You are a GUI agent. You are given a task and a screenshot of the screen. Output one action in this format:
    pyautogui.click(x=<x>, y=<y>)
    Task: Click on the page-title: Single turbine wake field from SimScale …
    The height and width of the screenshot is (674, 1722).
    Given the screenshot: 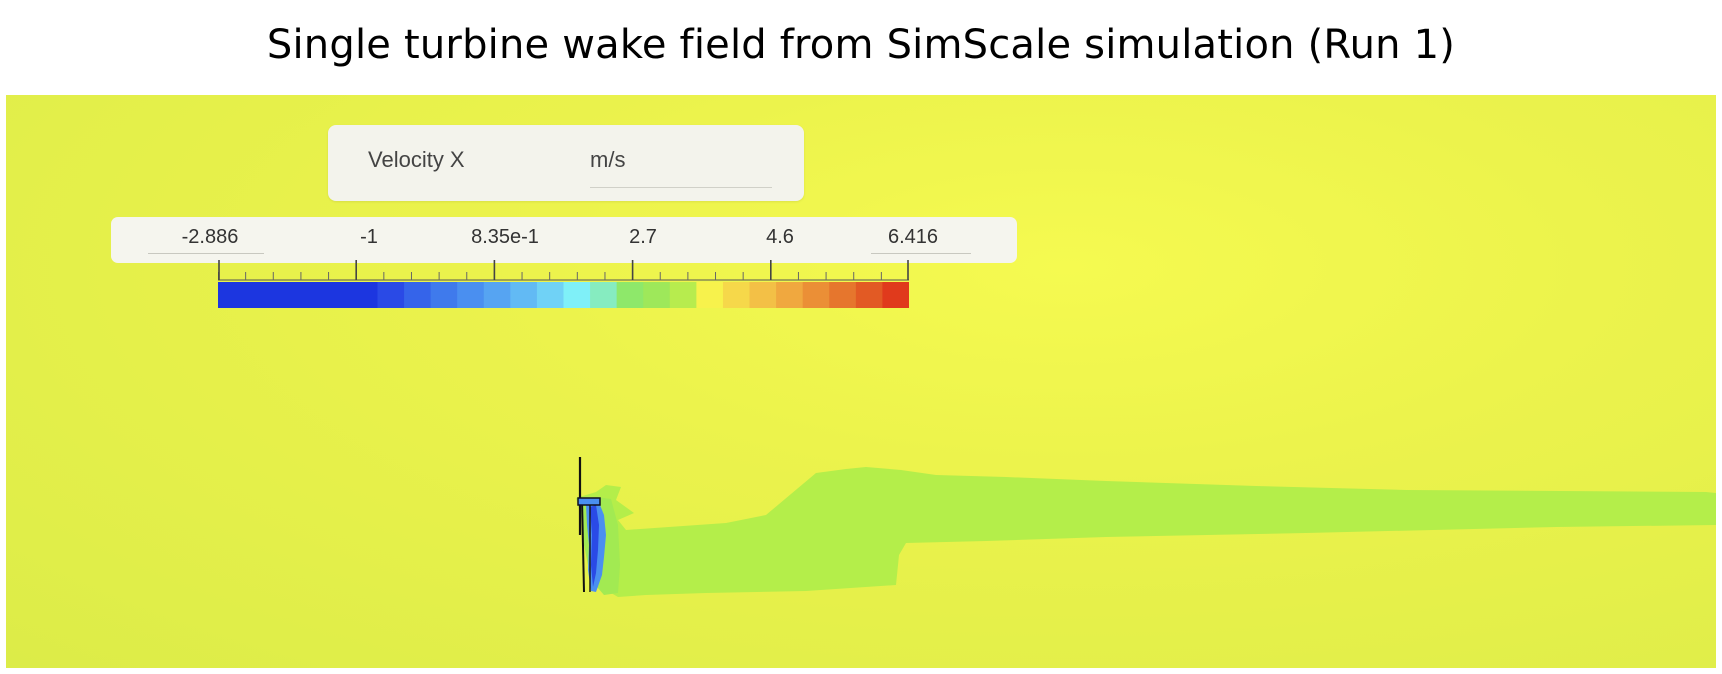 What is the action you would take?
    pyautogui.click(x=861, y=45)
    